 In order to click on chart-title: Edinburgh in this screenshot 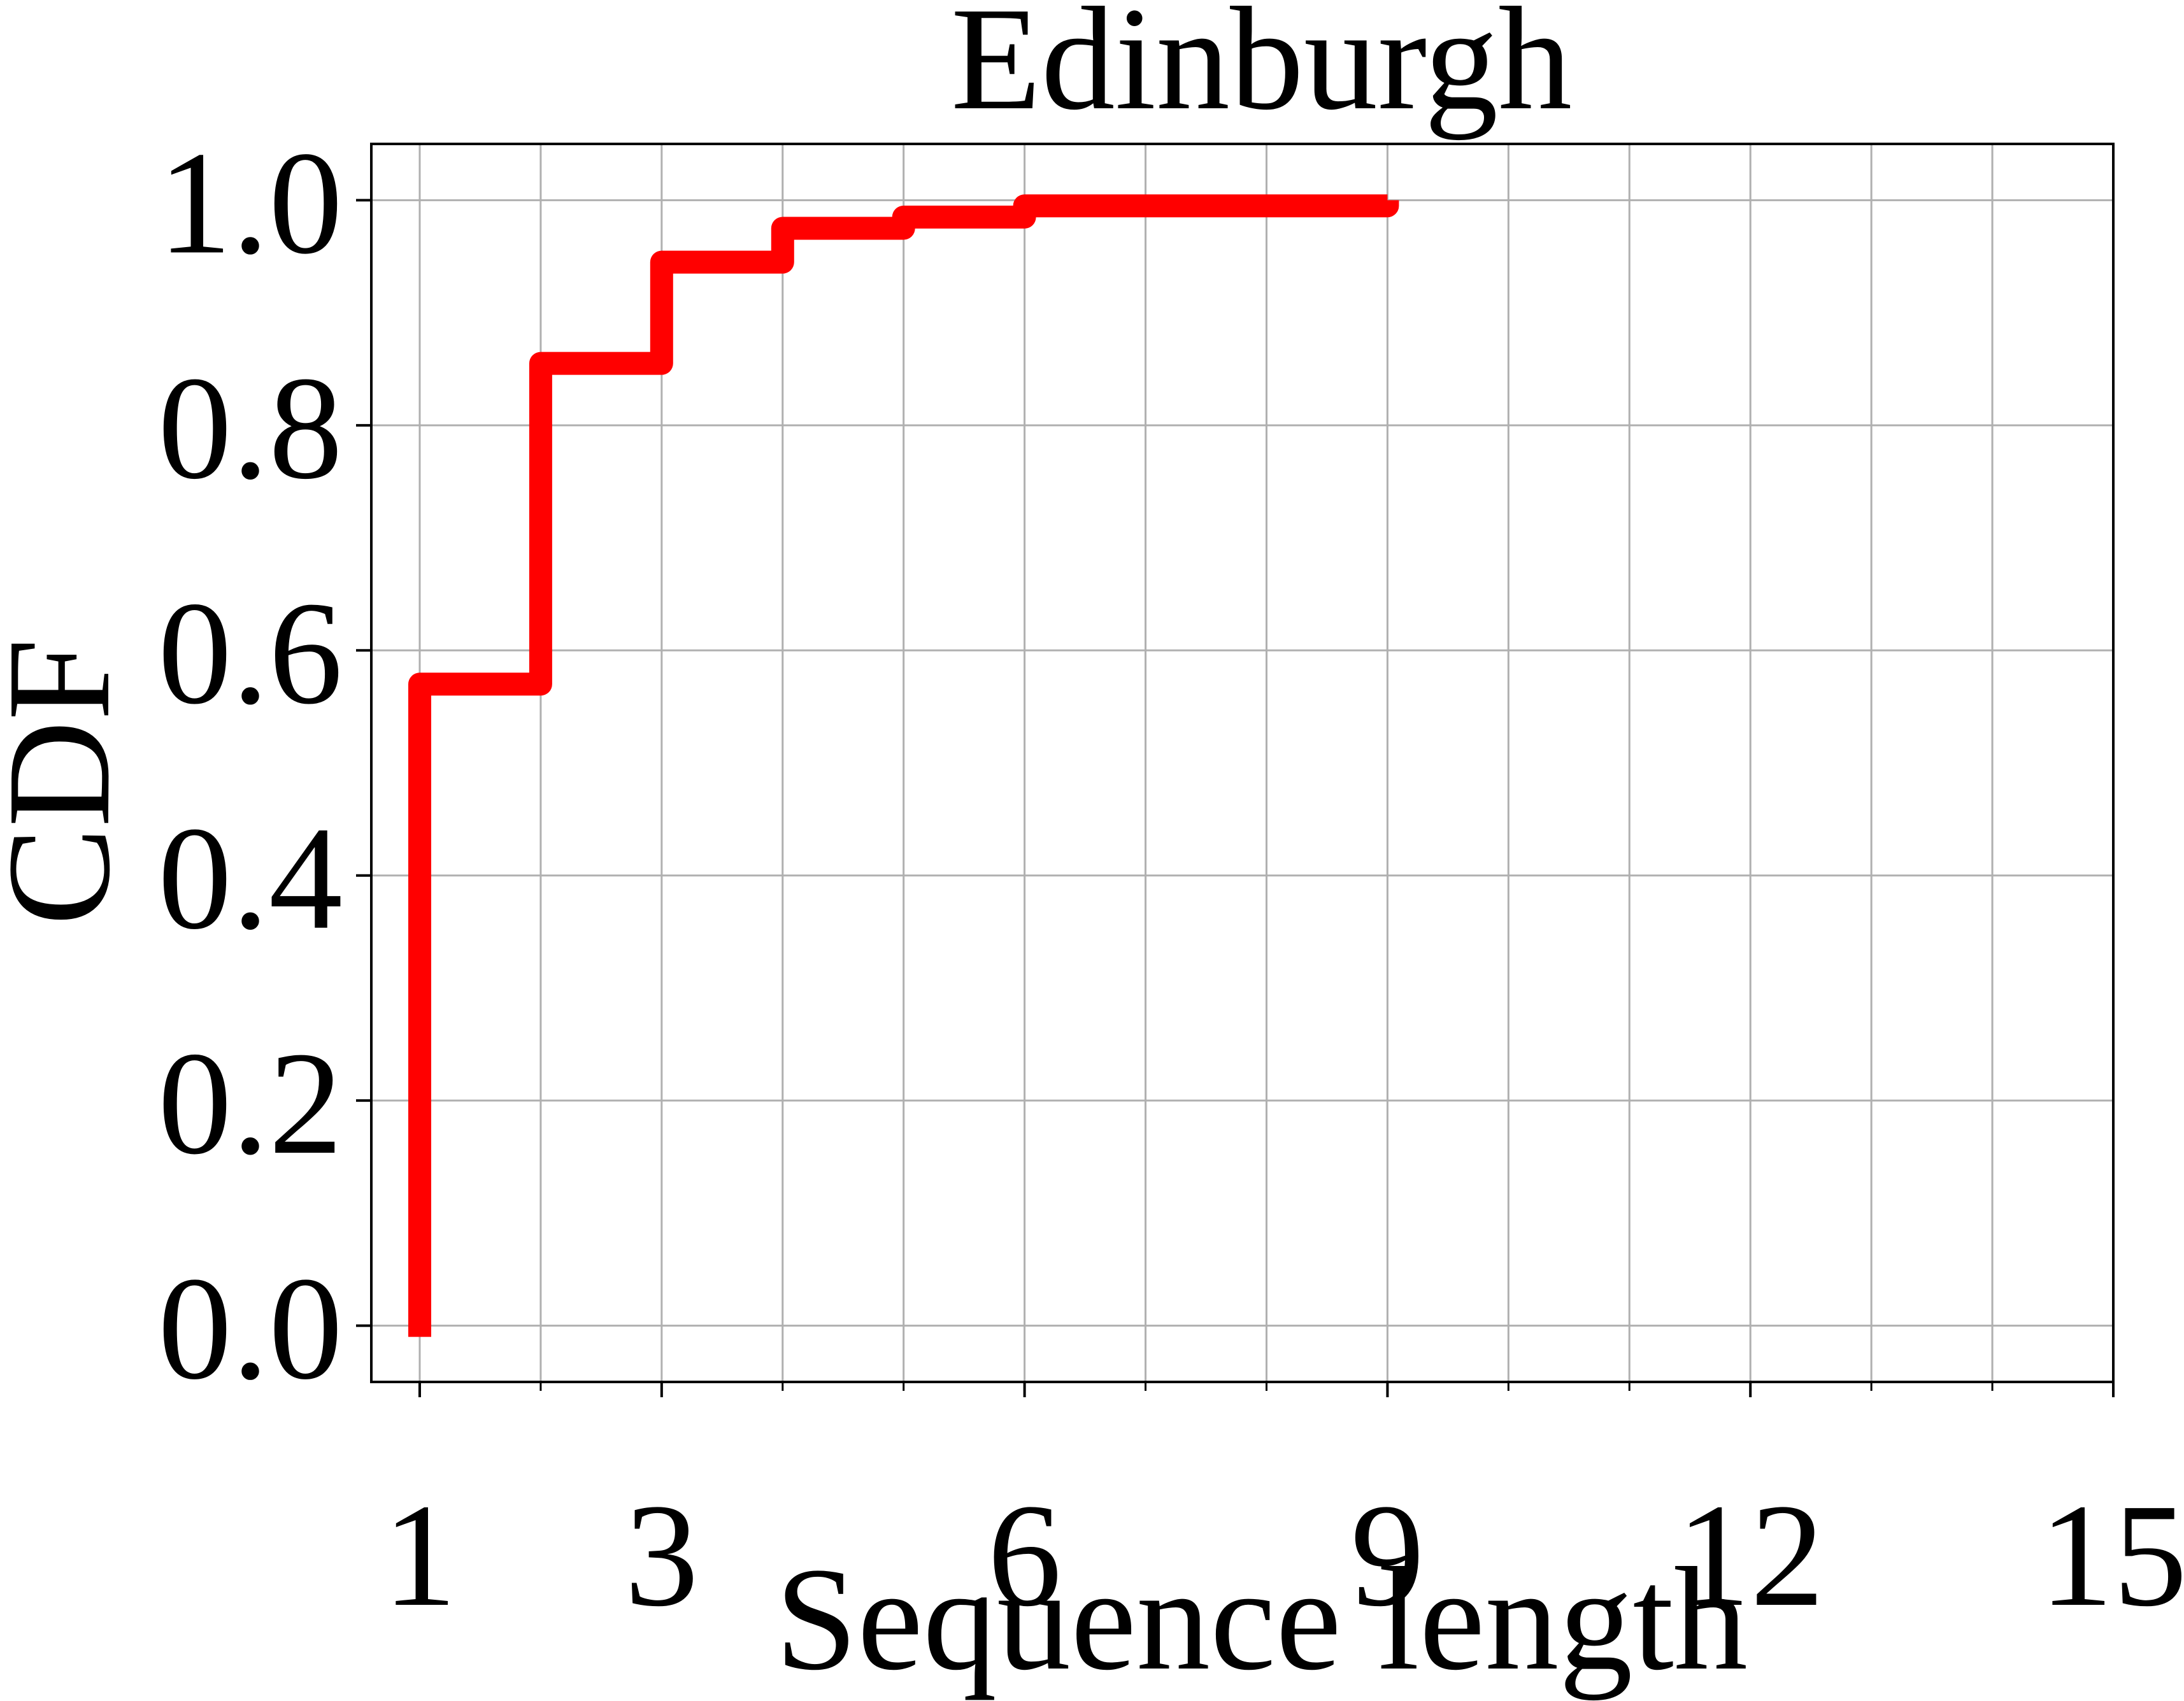, I will do `click(1261, 70)`.